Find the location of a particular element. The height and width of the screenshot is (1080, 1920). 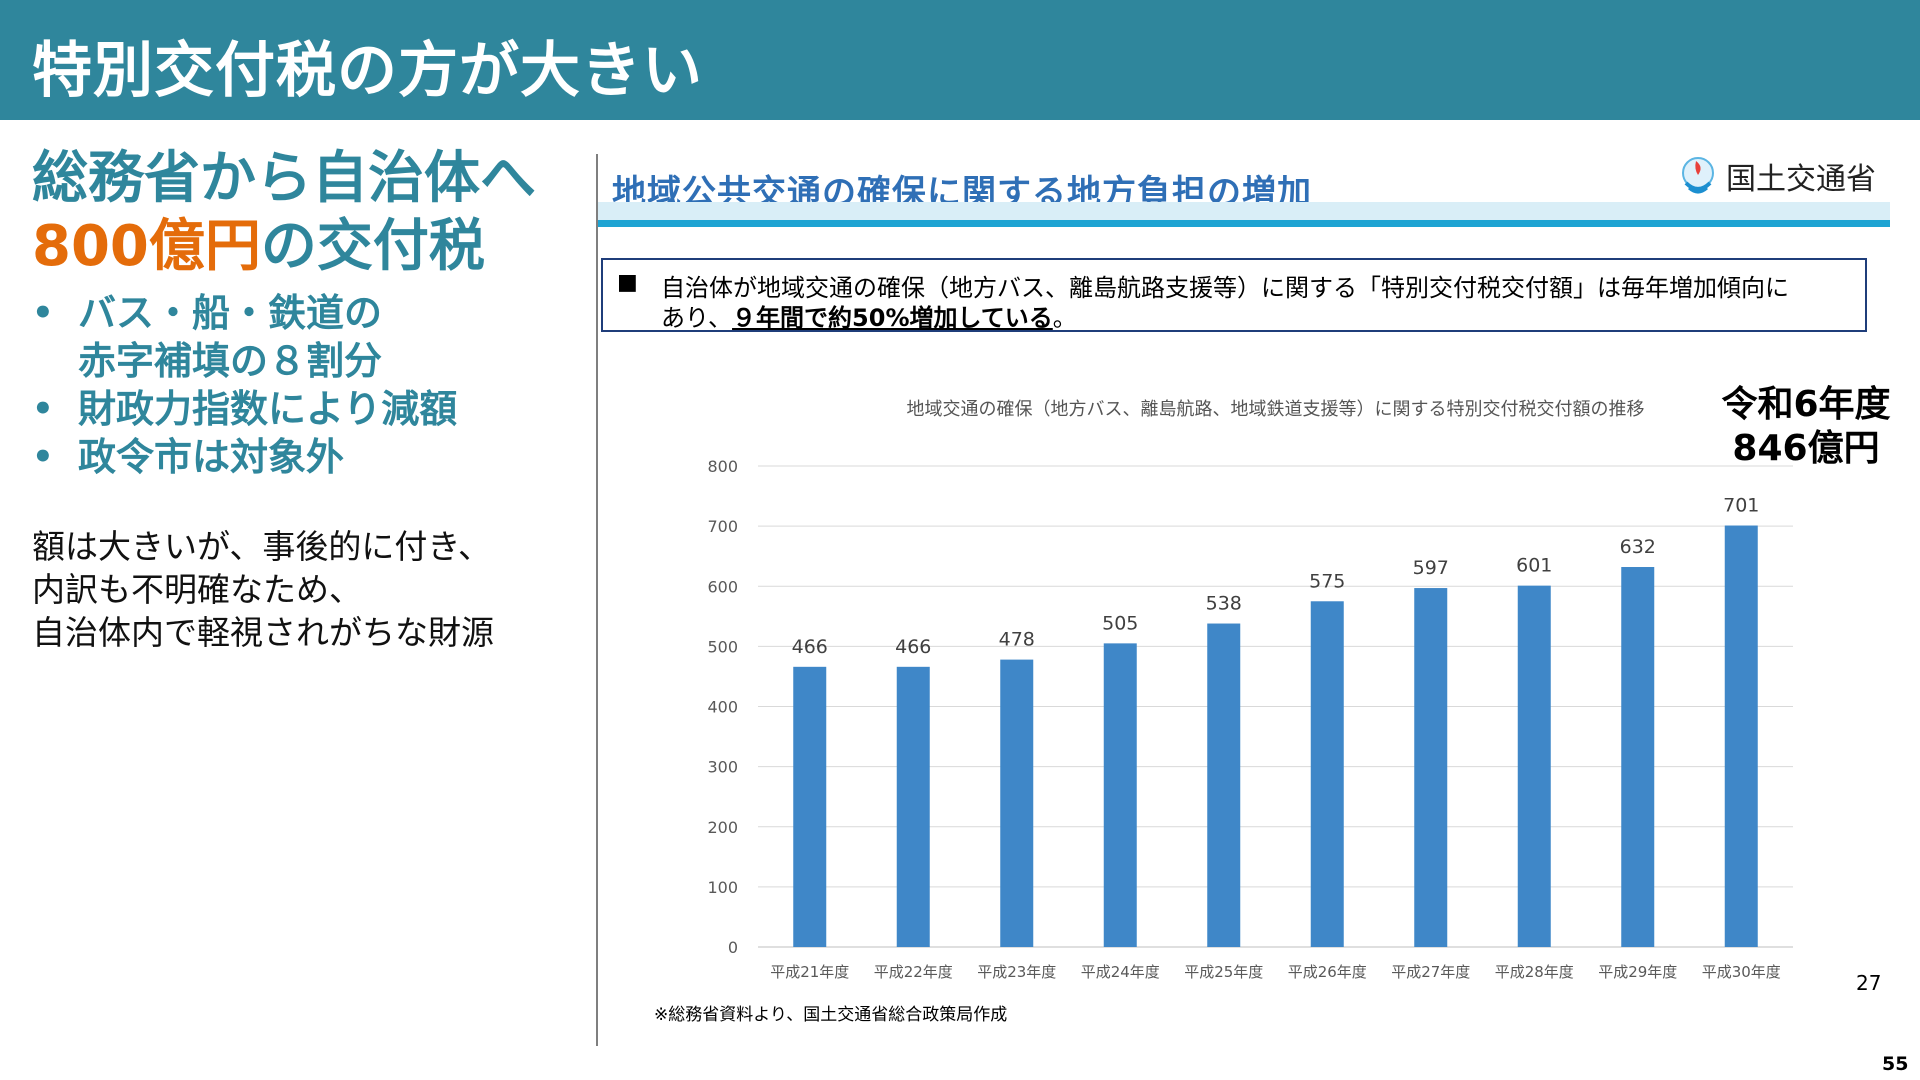

description: 額は大きいが、事後的に付き、 内訳も不明確なため、 自治体内で軽視されがちな財源 is located at coordinates (302, 589).